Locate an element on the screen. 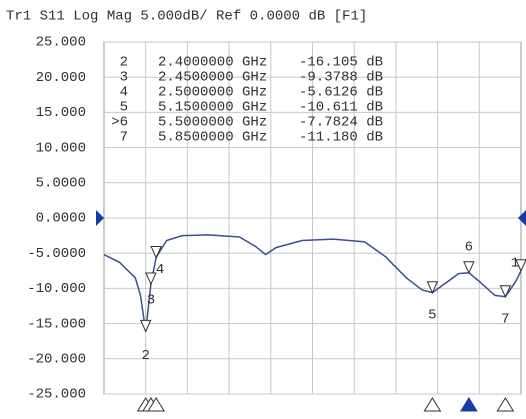 The width and height of the screenshot is (526, 419). y-tick-label: 15.000 is located at coordinates (61, 113).